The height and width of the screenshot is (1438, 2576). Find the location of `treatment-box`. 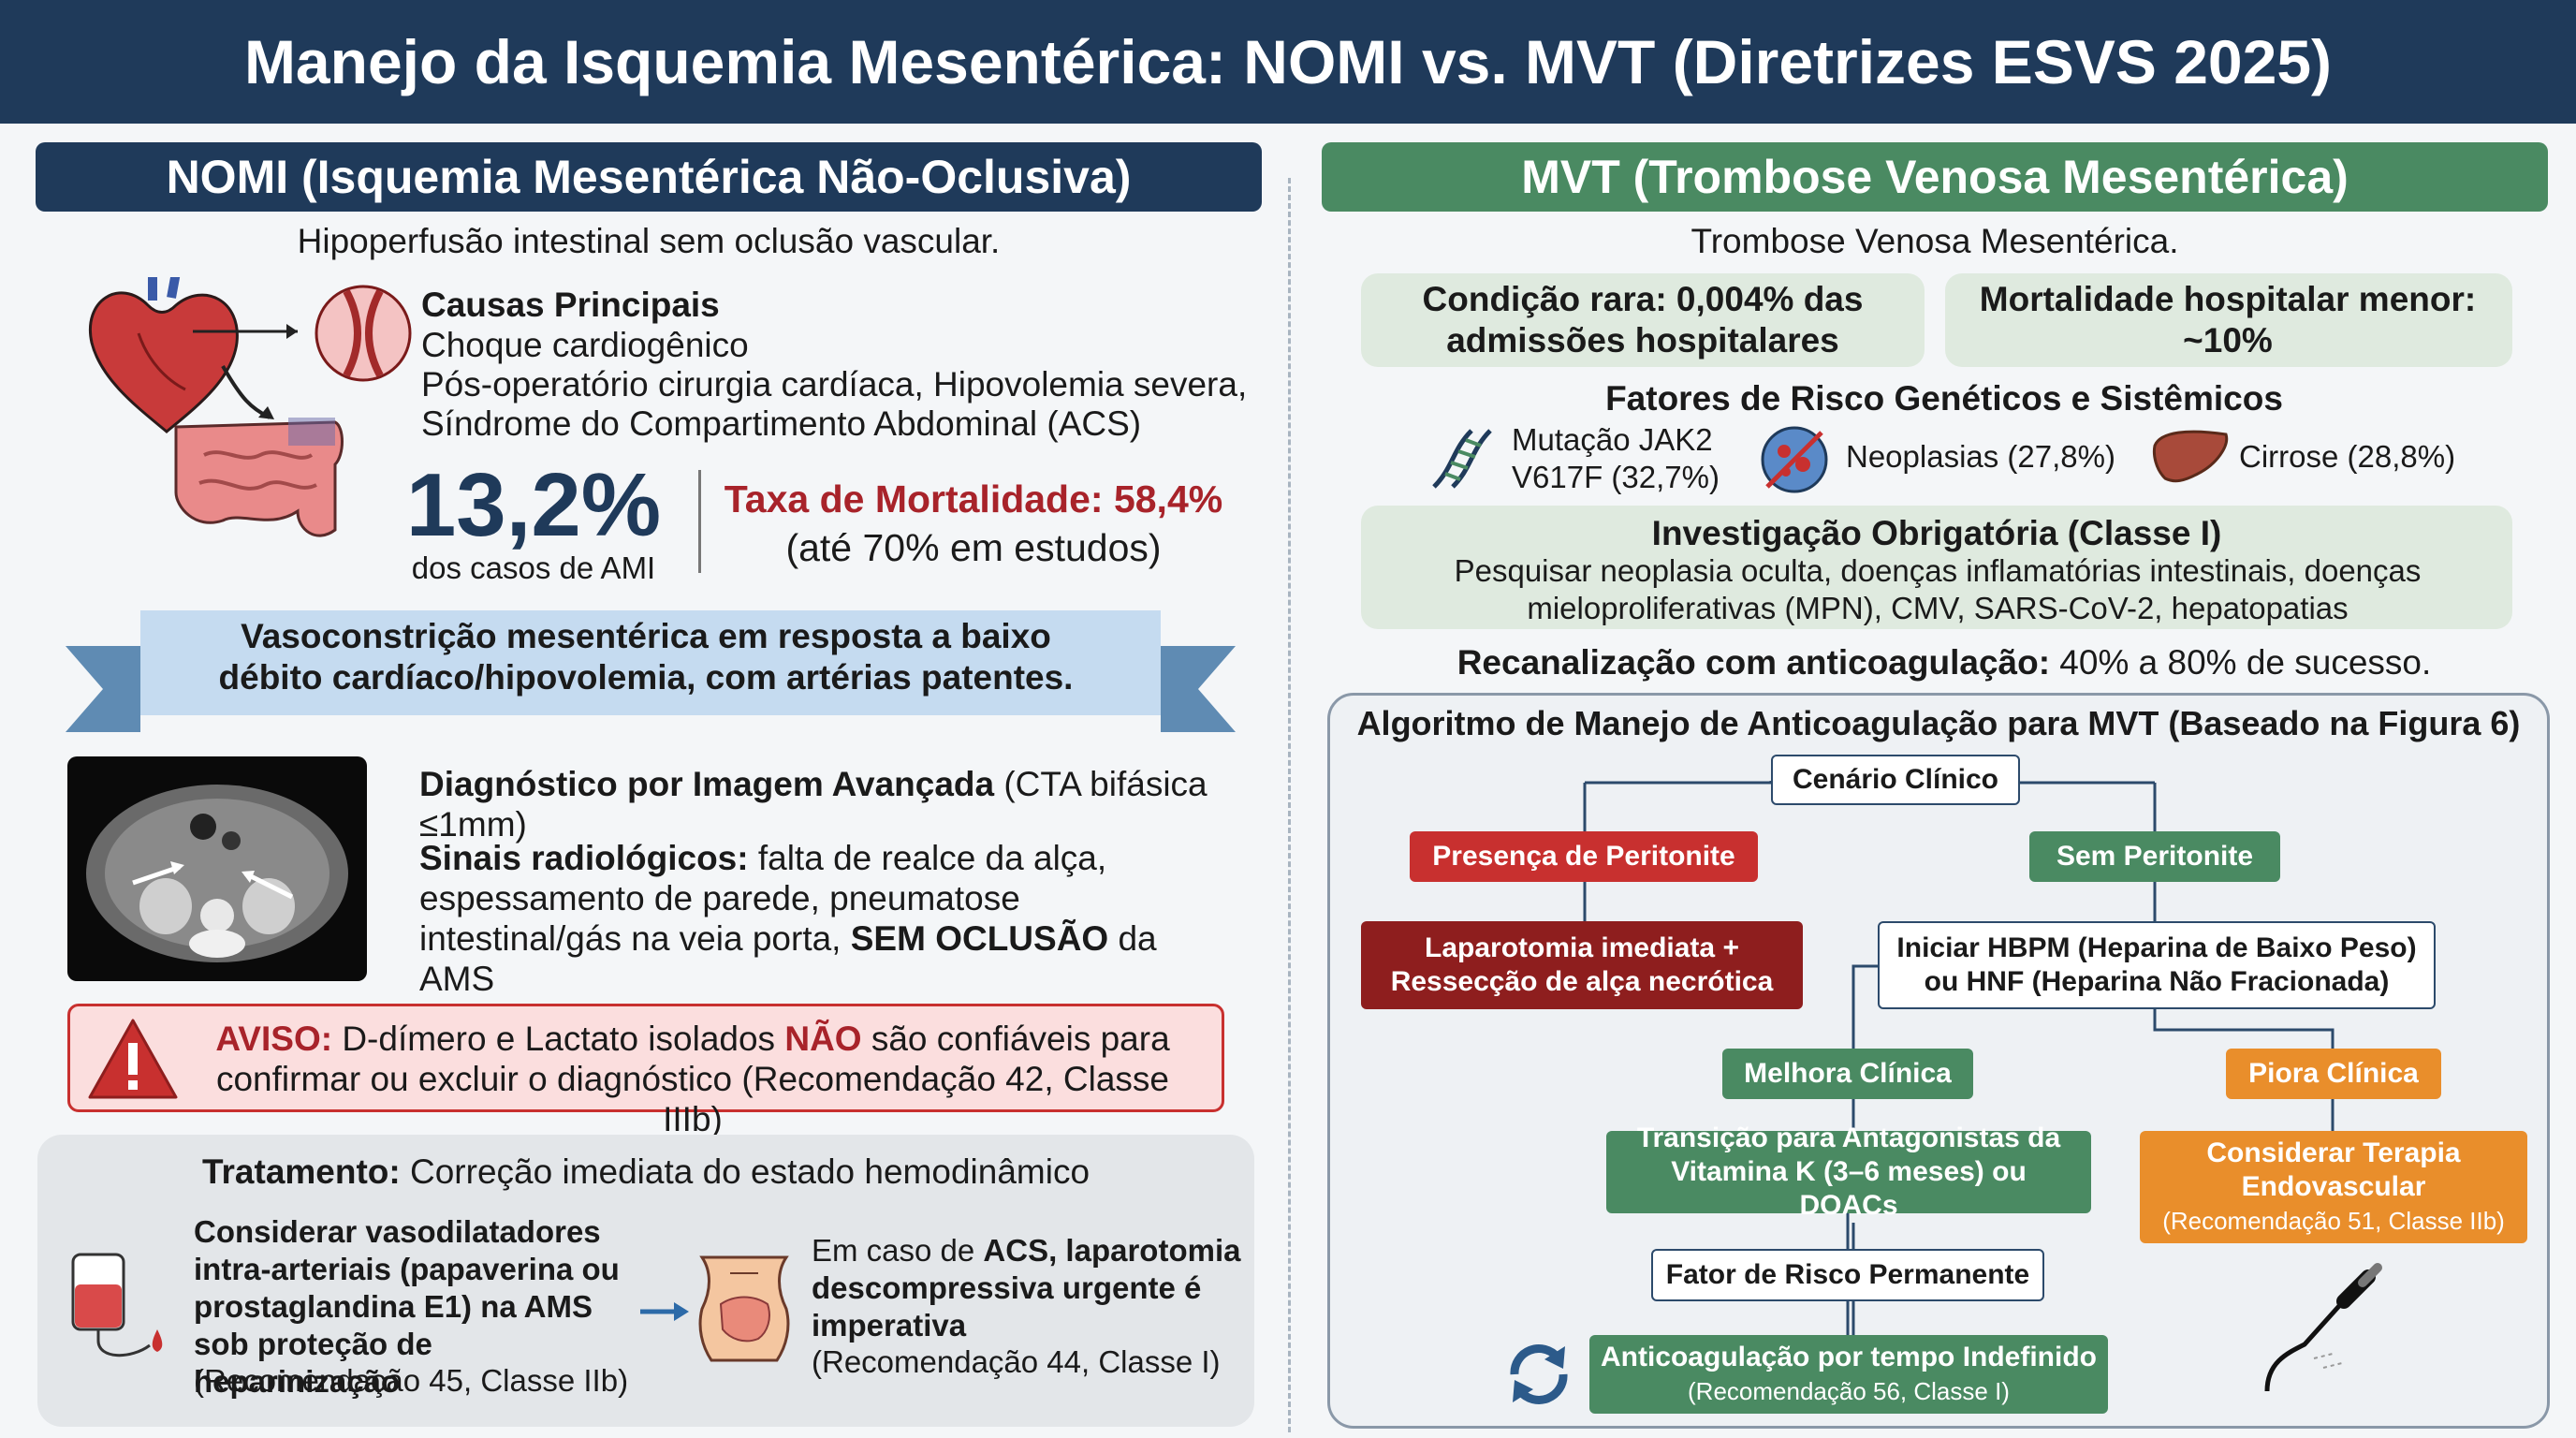

treatment-box is located at coordinates (645, 1281).